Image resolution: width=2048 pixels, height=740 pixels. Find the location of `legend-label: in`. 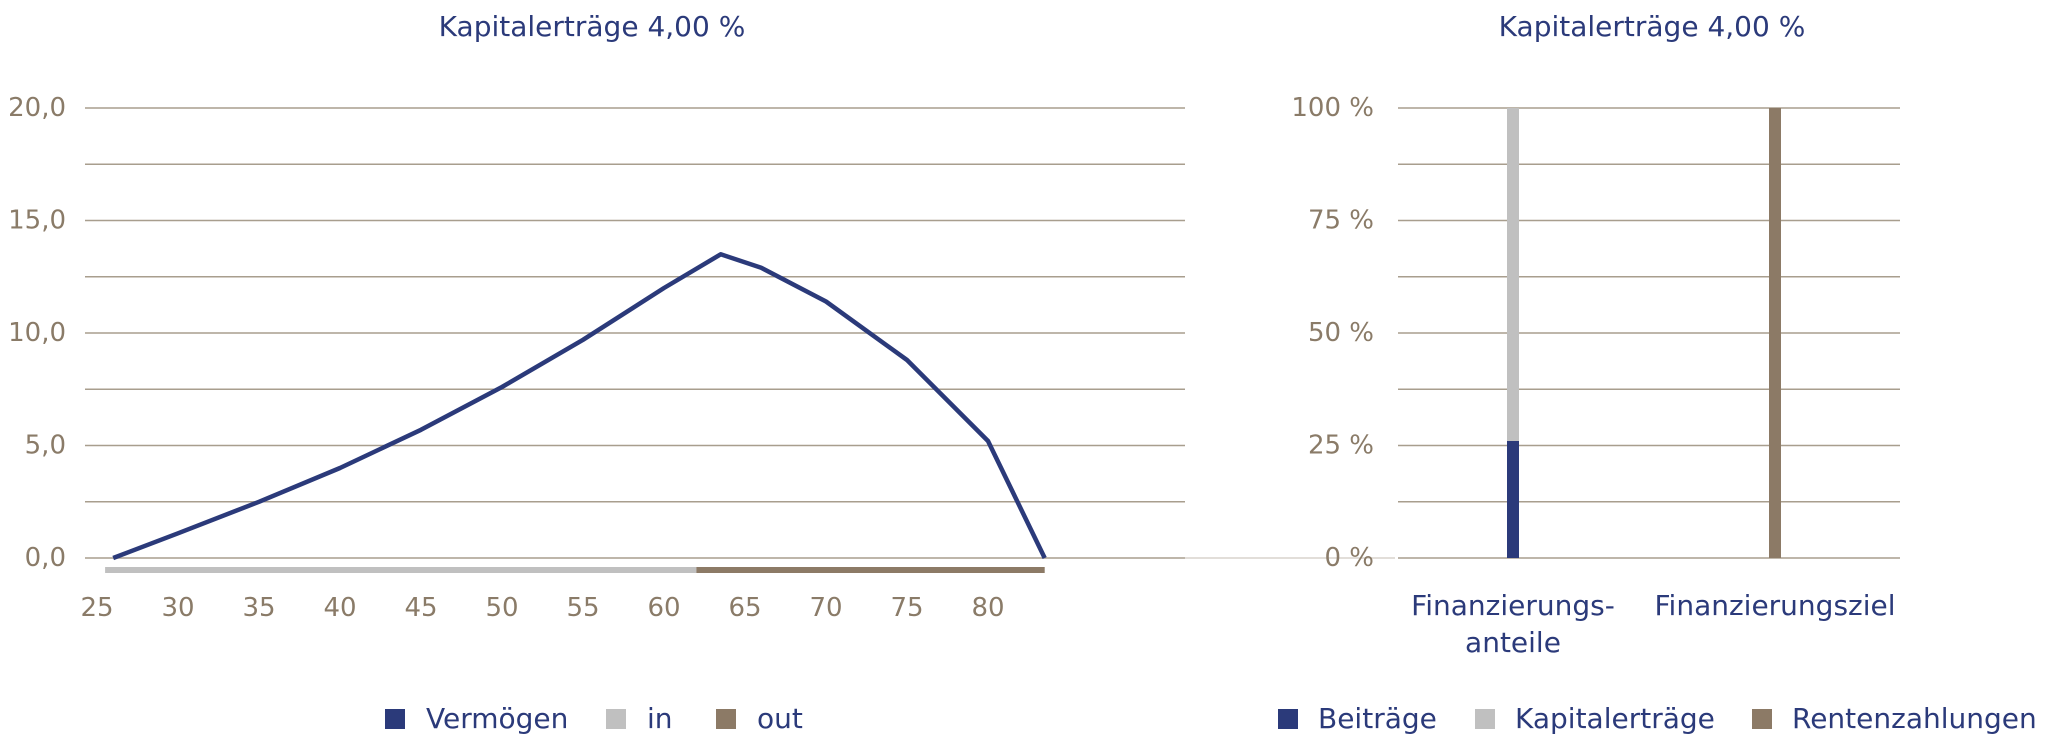

legend-label: in is located at coordinates (660, 718).